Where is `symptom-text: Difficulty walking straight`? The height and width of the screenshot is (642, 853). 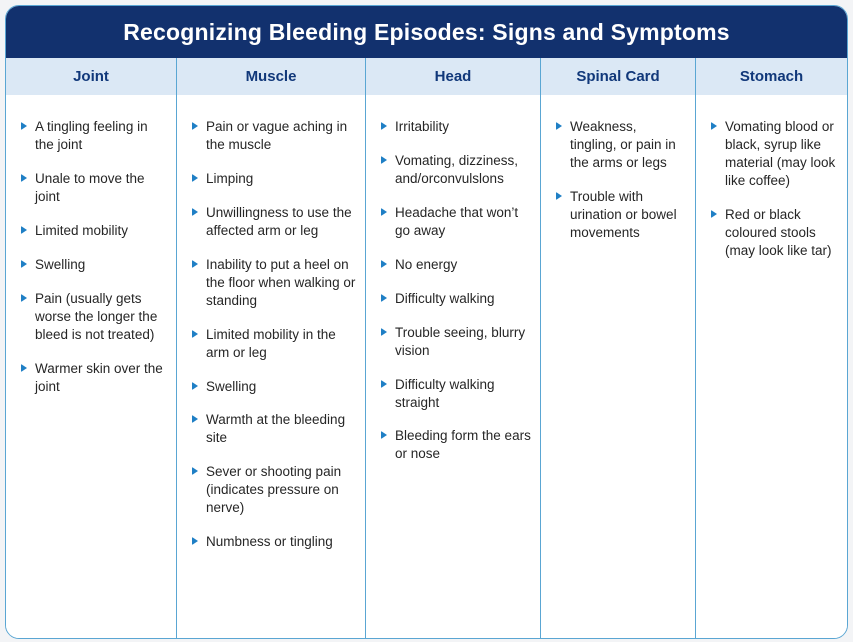
symptom-text: Difficulty walking straight is located at coordinates (445, 393).